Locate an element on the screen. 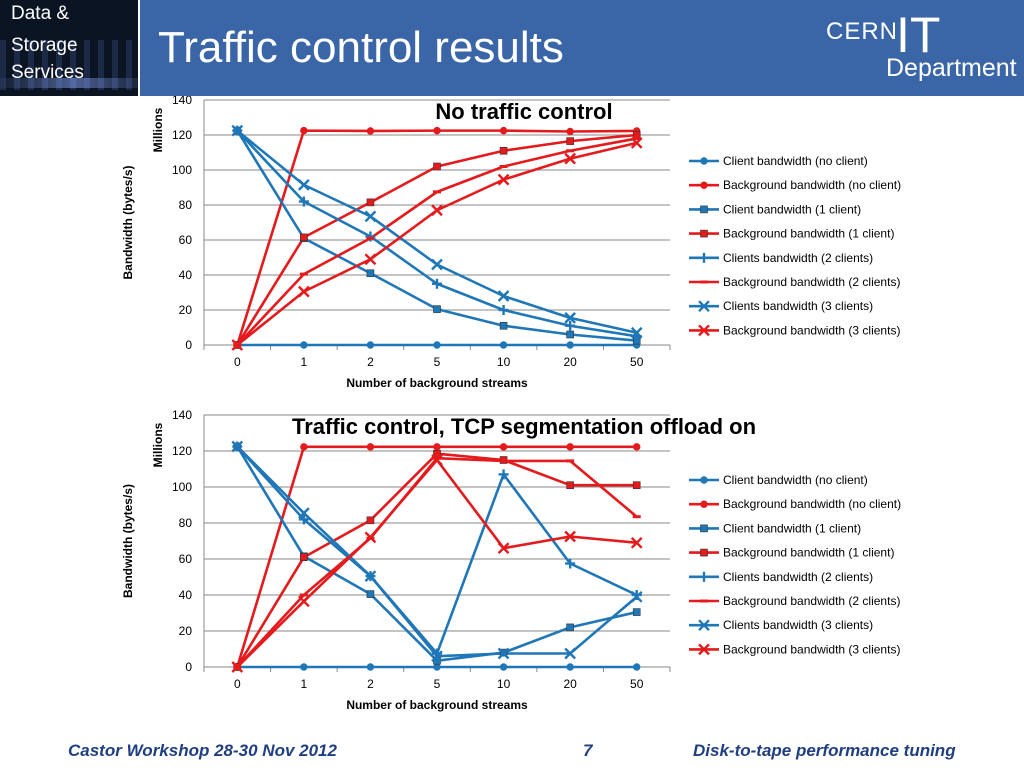 This screenshot has width=1024, height=768. chart1-series-6-point-6-d2 is located at coordinates (636, 332).